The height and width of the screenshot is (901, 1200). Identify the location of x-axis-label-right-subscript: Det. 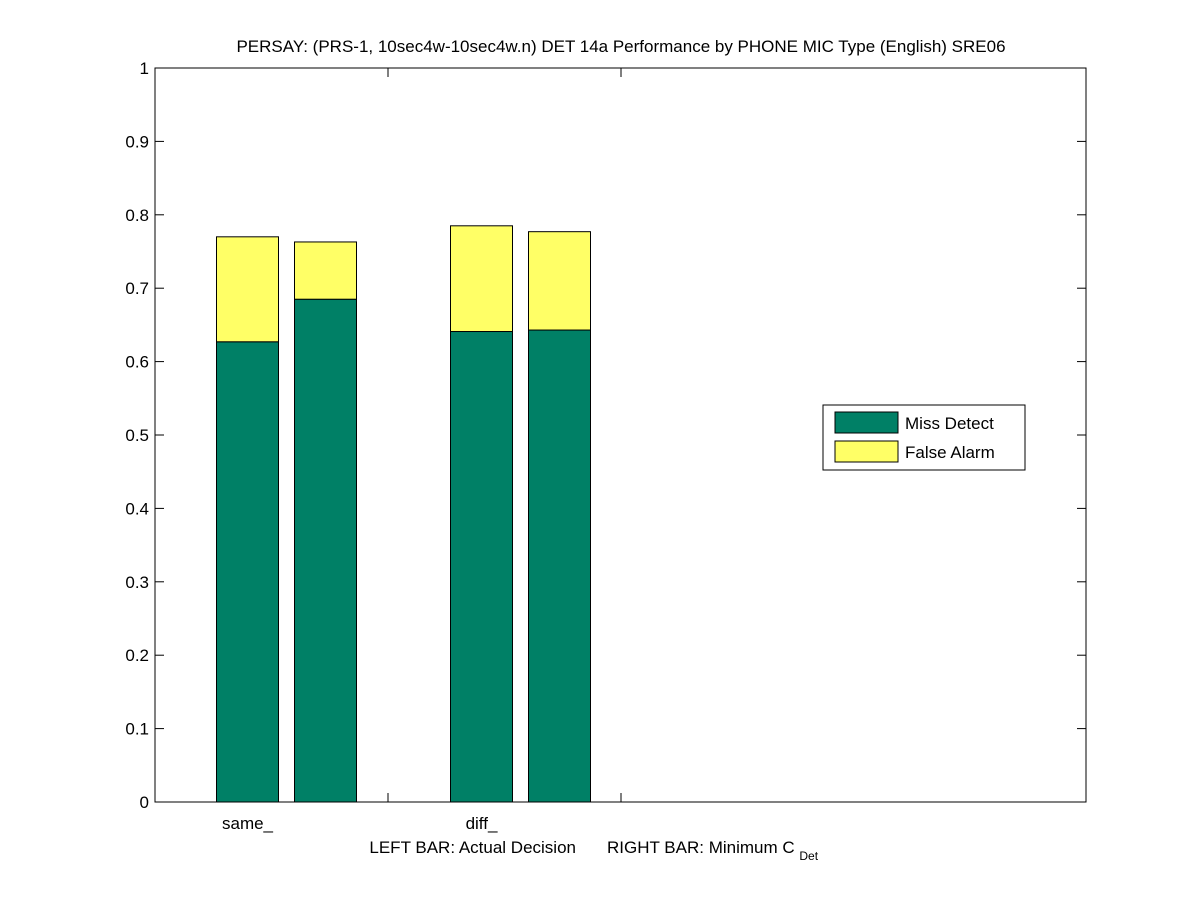
(808, 856).